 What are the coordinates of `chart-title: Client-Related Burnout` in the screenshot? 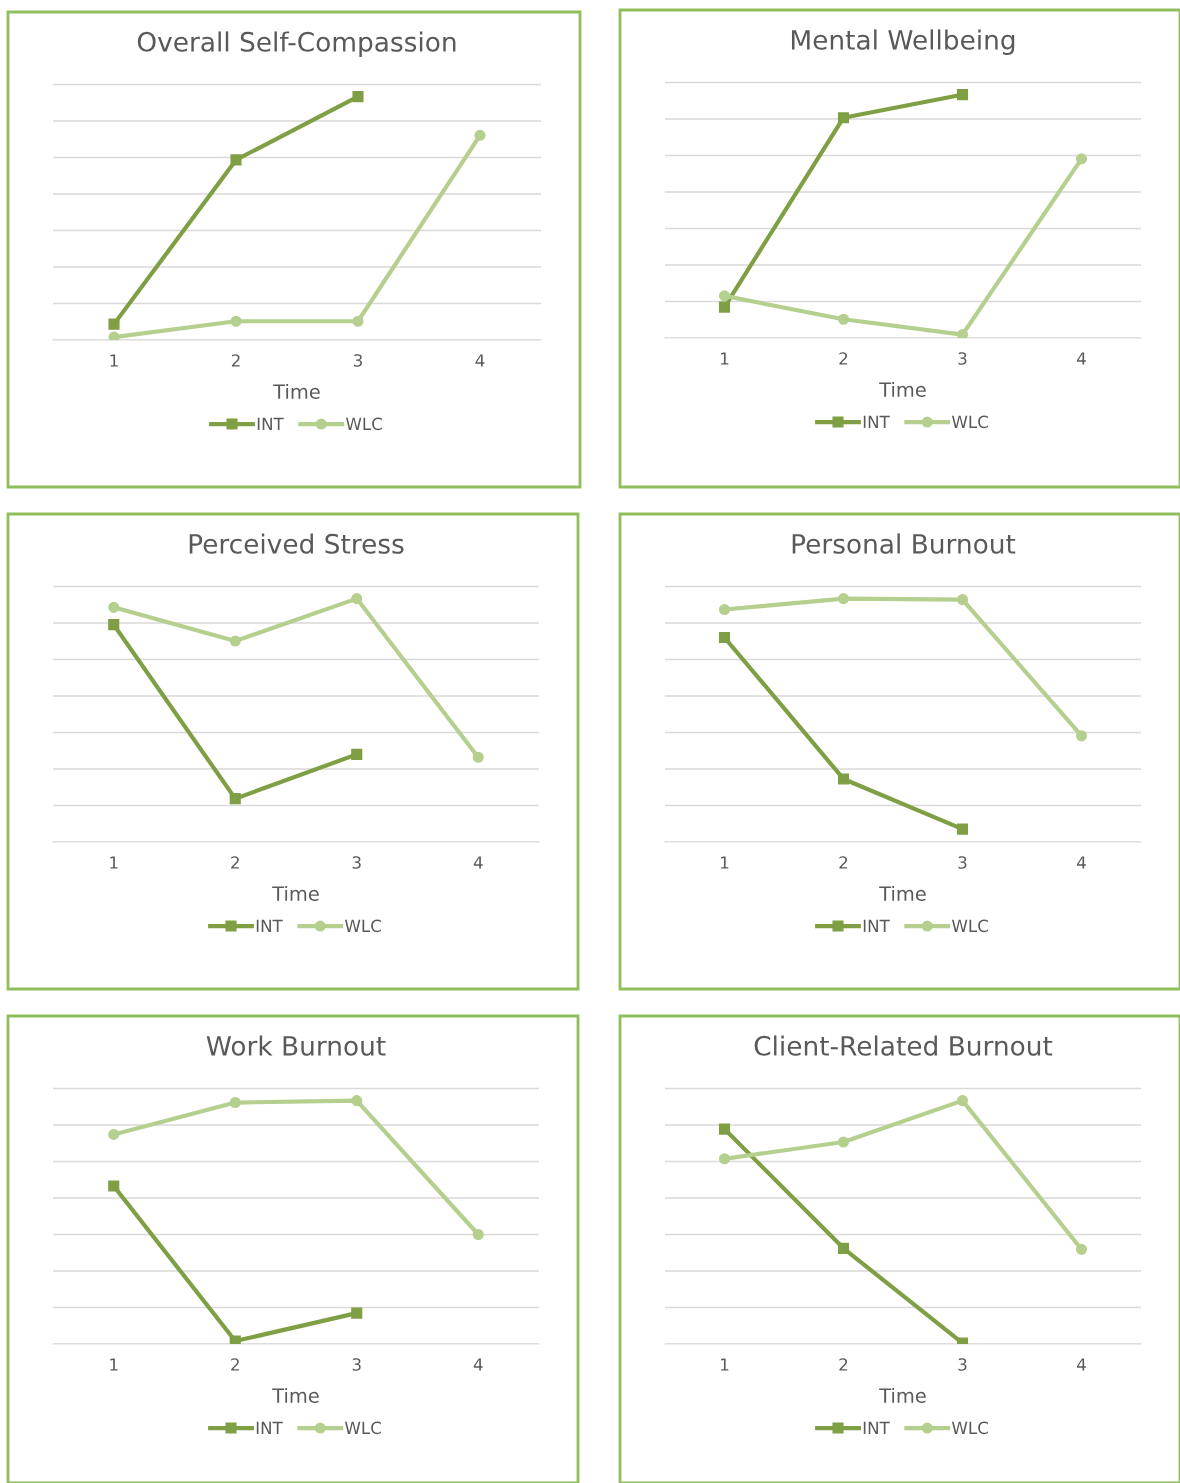 It's located at (903, 1045).